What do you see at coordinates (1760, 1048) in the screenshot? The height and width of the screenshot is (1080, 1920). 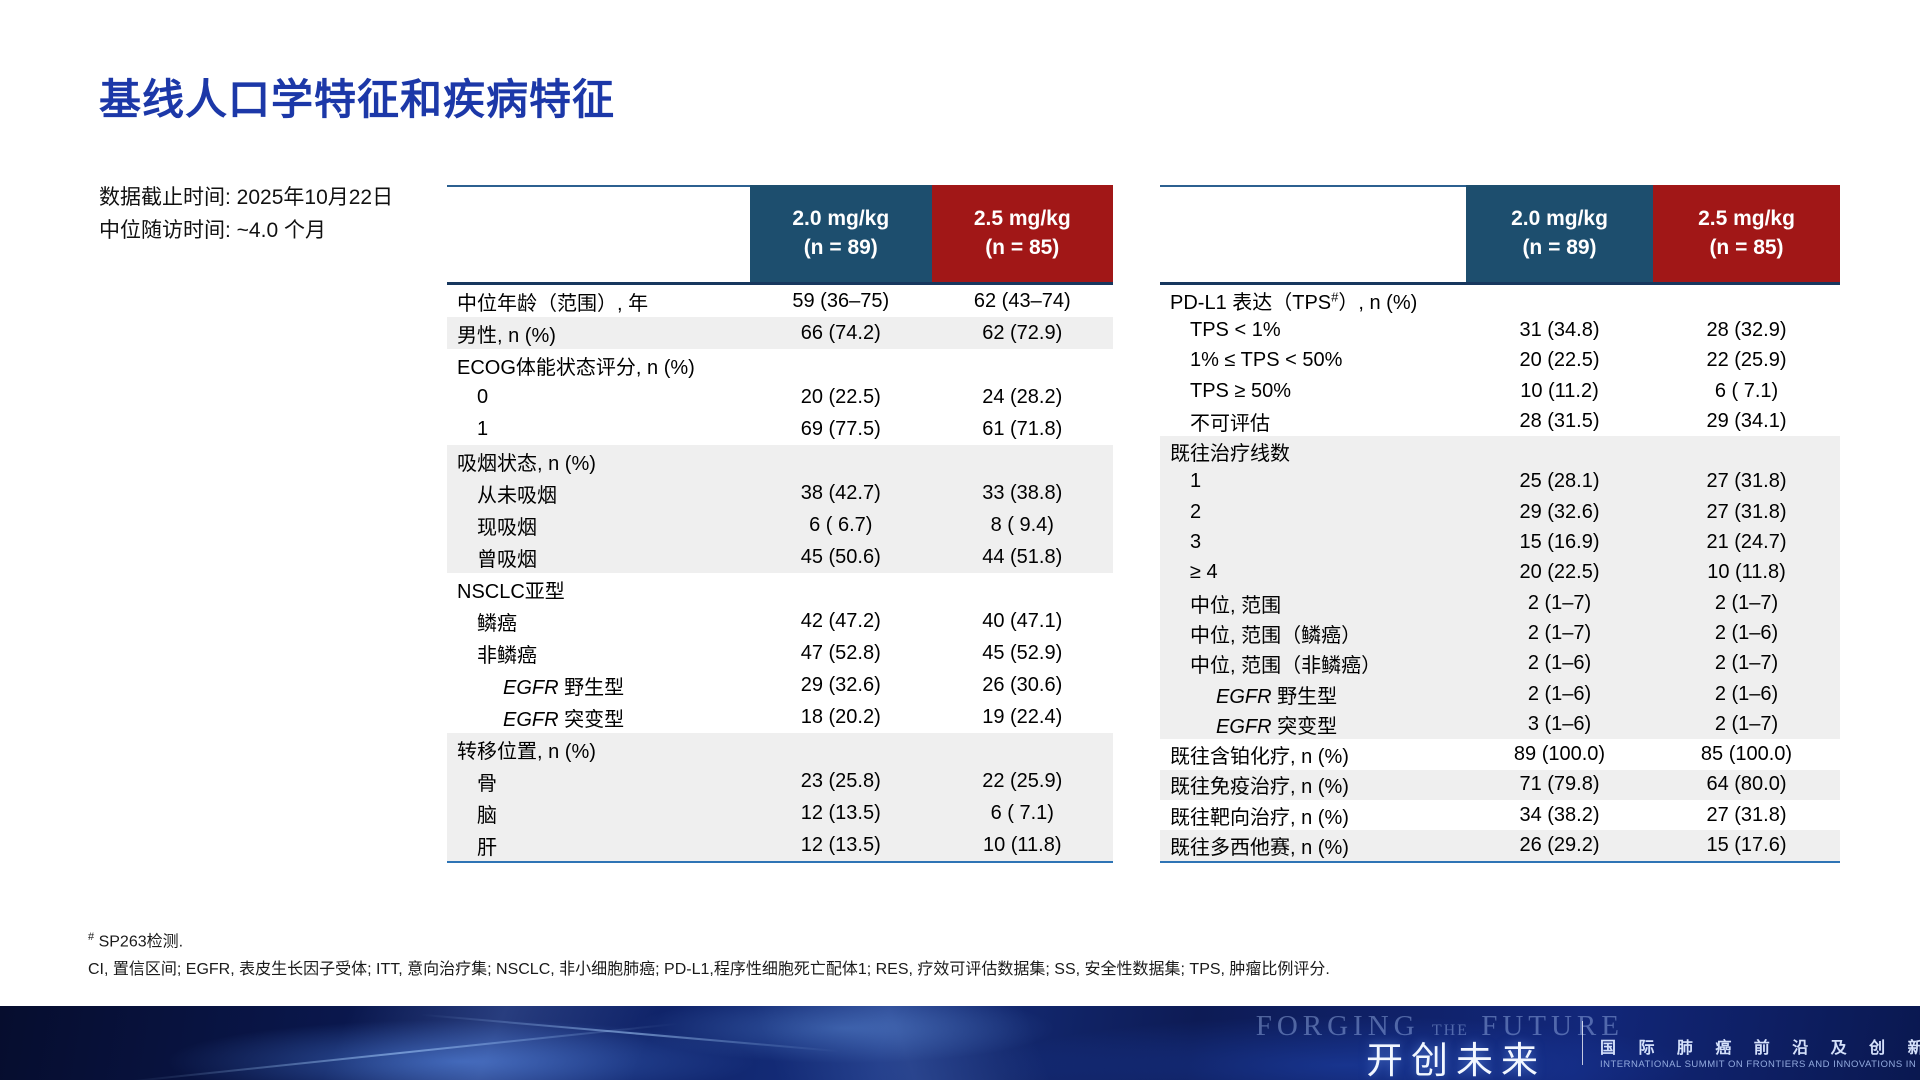 I see `conference-tagline-cn: 国 际 肺 癌 前 沿 及 创 新 论 坛` at bounding box center [1760, 1048].